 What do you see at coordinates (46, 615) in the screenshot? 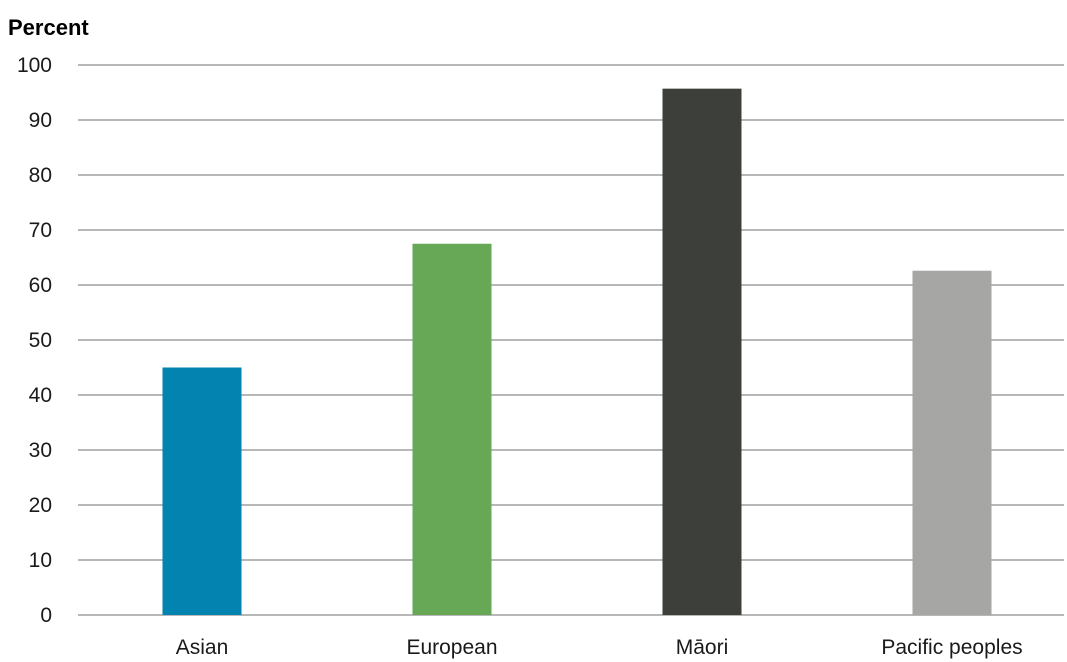
I see `y-tick-label: 0` at bounding box center [46, 615].